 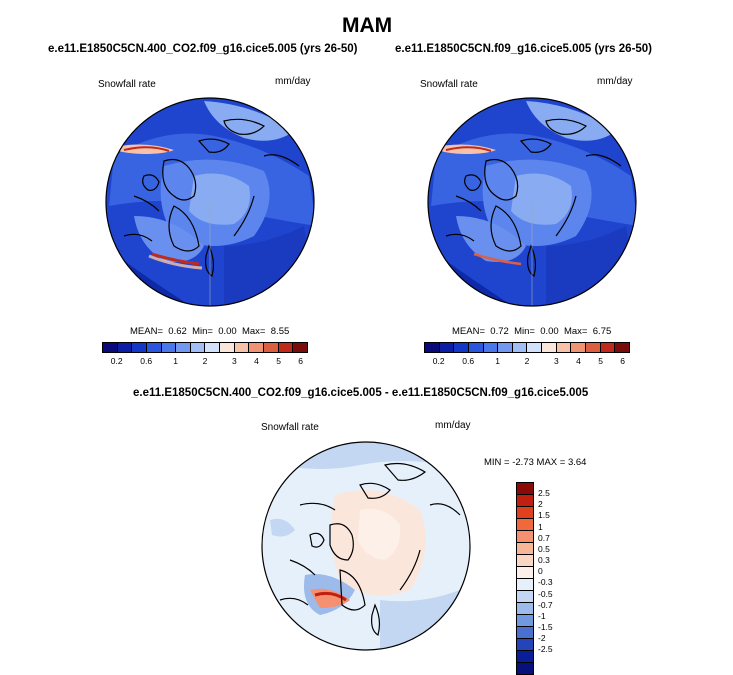 I want to click on plot-title: MAM, so click(x=367, y=25).